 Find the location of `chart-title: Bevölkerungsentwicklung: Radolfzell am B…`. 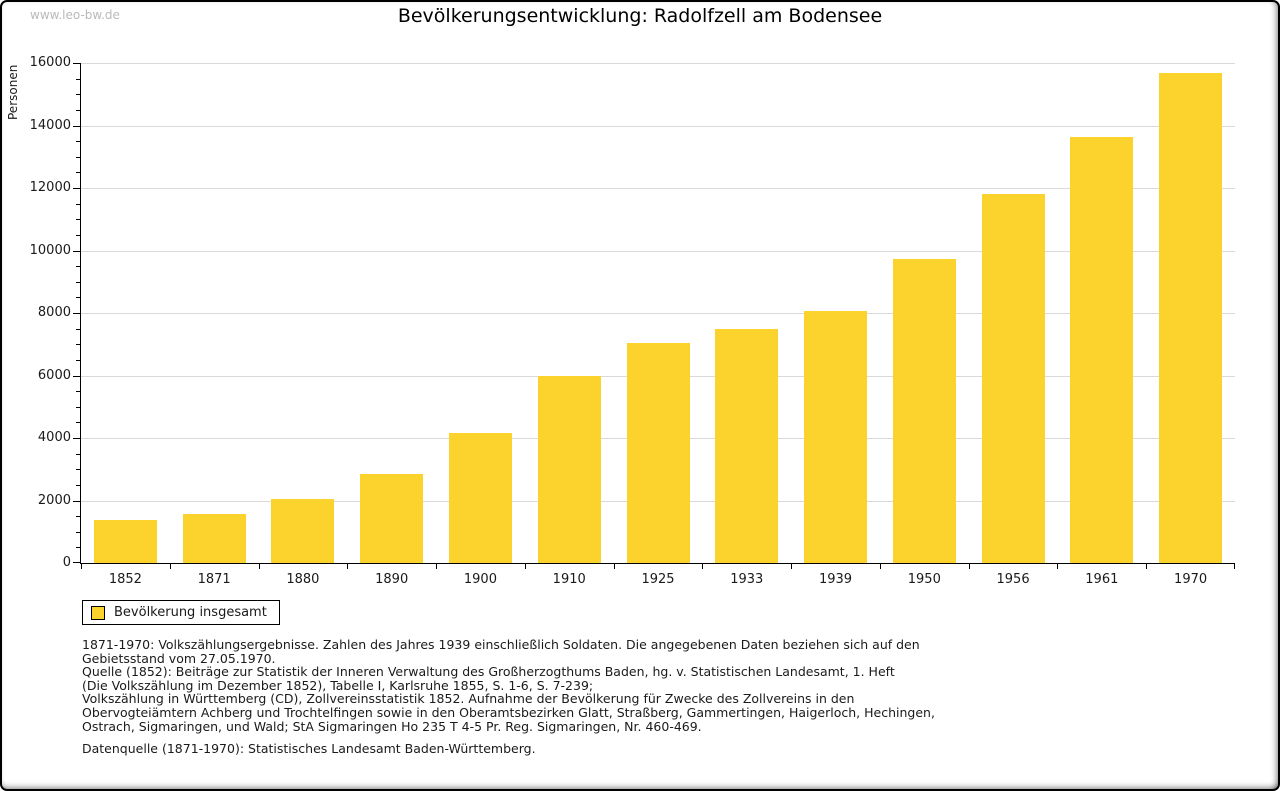

chart-title: Bevölkerungsentwicklung: Radolfzell am B… is located at coordinates (640, 16).